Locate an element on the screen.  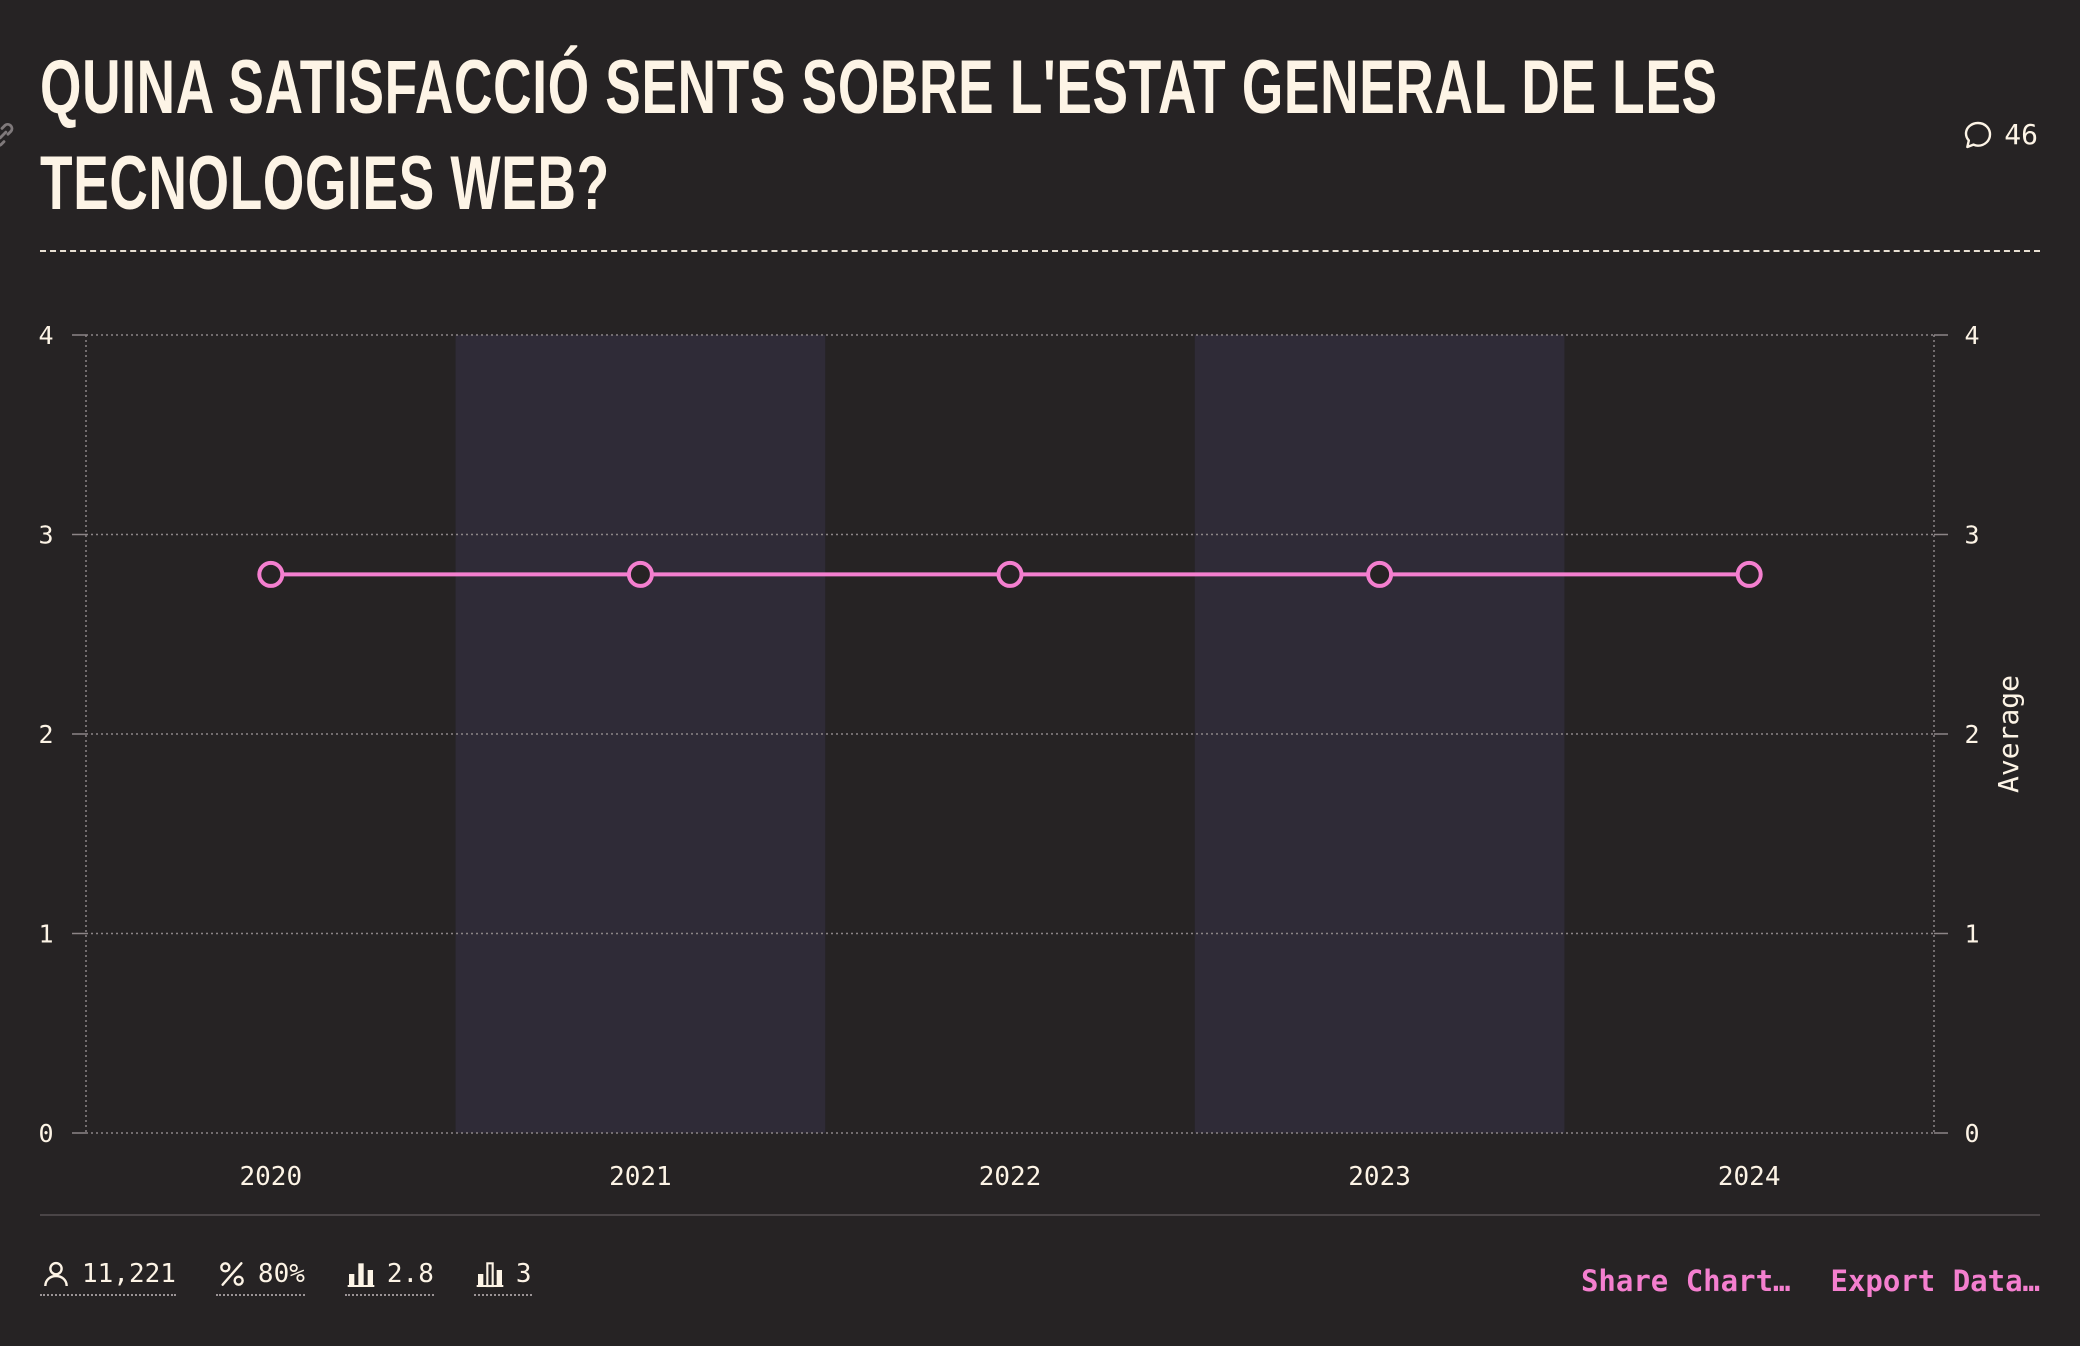
comment-icon is located at coordinates (1978, 134).